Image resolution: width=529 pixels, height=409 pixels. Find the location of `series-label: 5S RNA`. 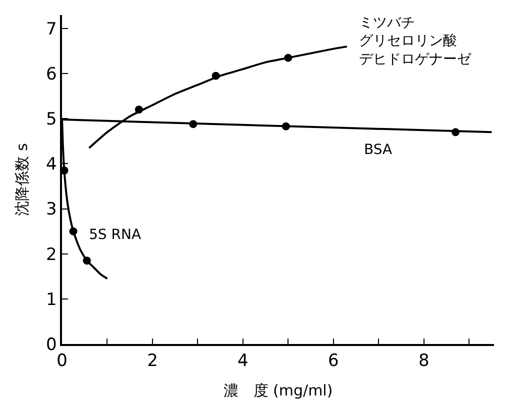

series-label: 5S RNA is located at coordinates (115, 235).